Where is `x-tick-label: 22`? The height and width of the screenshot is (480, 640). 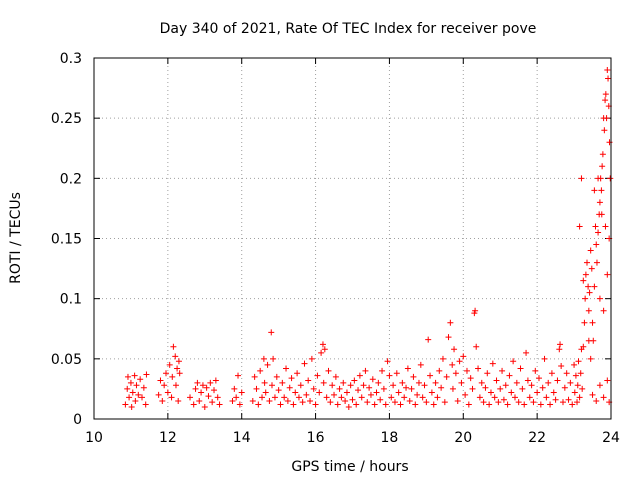 x-tick-label: 22 is located at coordinates (537, 438).